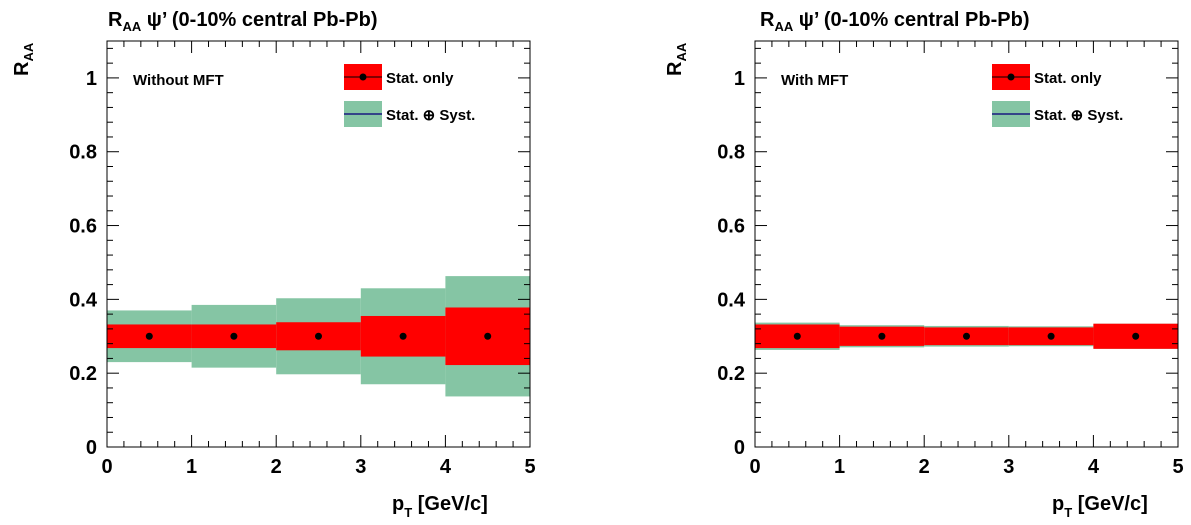  I want to click on panel-annotation: With MFT, so click(814, 80).